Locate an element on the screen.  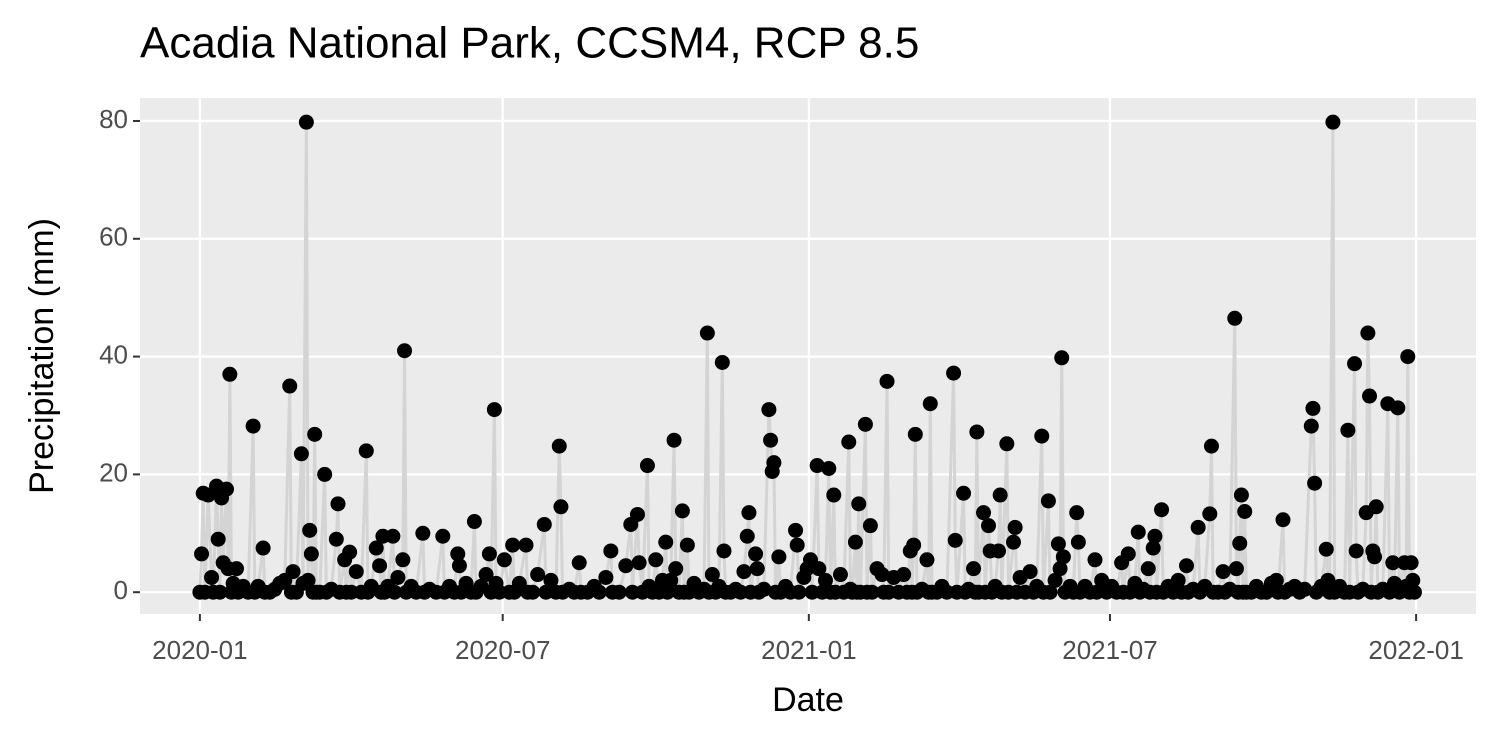
x-tick-label: 2020-07 is located at coordinates (502, 650).